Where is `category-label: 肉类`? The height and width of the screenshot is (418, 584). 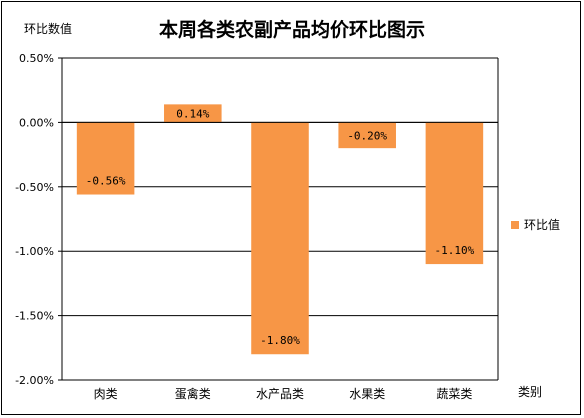 category-label: 肉类 is located at coordinates (106, 394).